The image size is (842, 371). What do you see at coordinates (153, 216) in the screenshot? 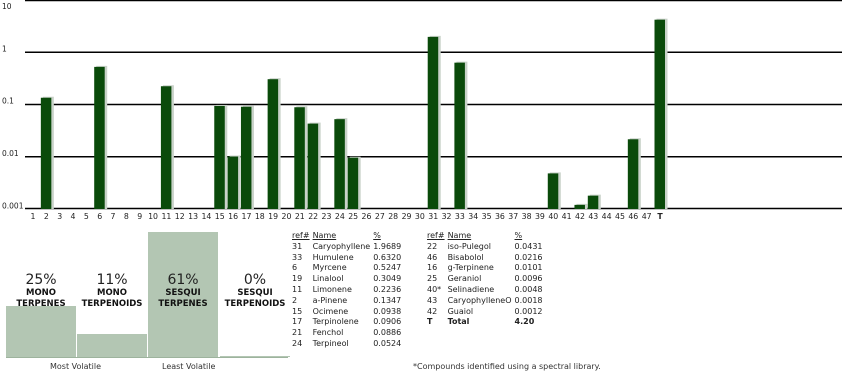
I see `x-tick-label: 10` at bounding box center [153, 216].